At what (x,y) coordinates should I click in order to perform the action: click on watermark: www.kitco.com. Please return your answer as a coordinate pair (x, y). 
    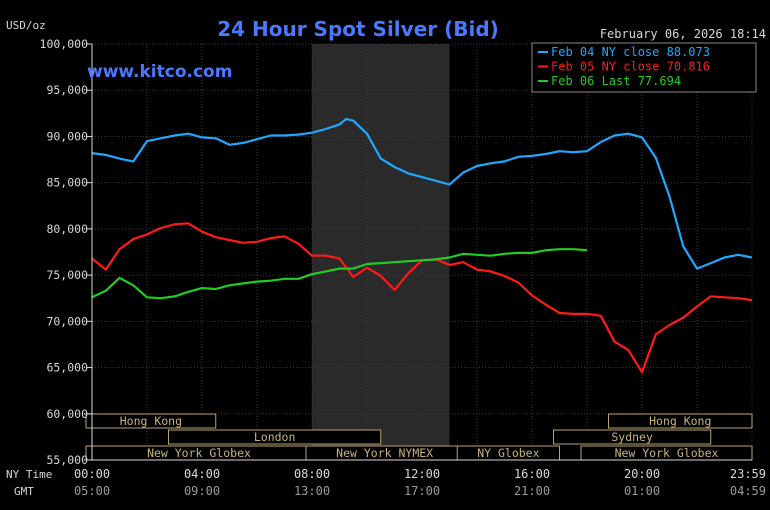
    Looking at the image, I should click on (159, 72).